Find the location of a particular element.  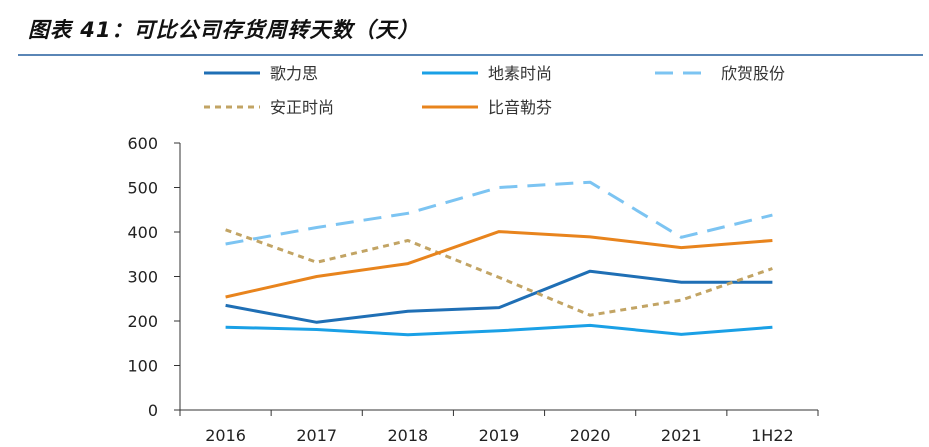

x-tick-label: 2017 is located at coordinates (316, 435).